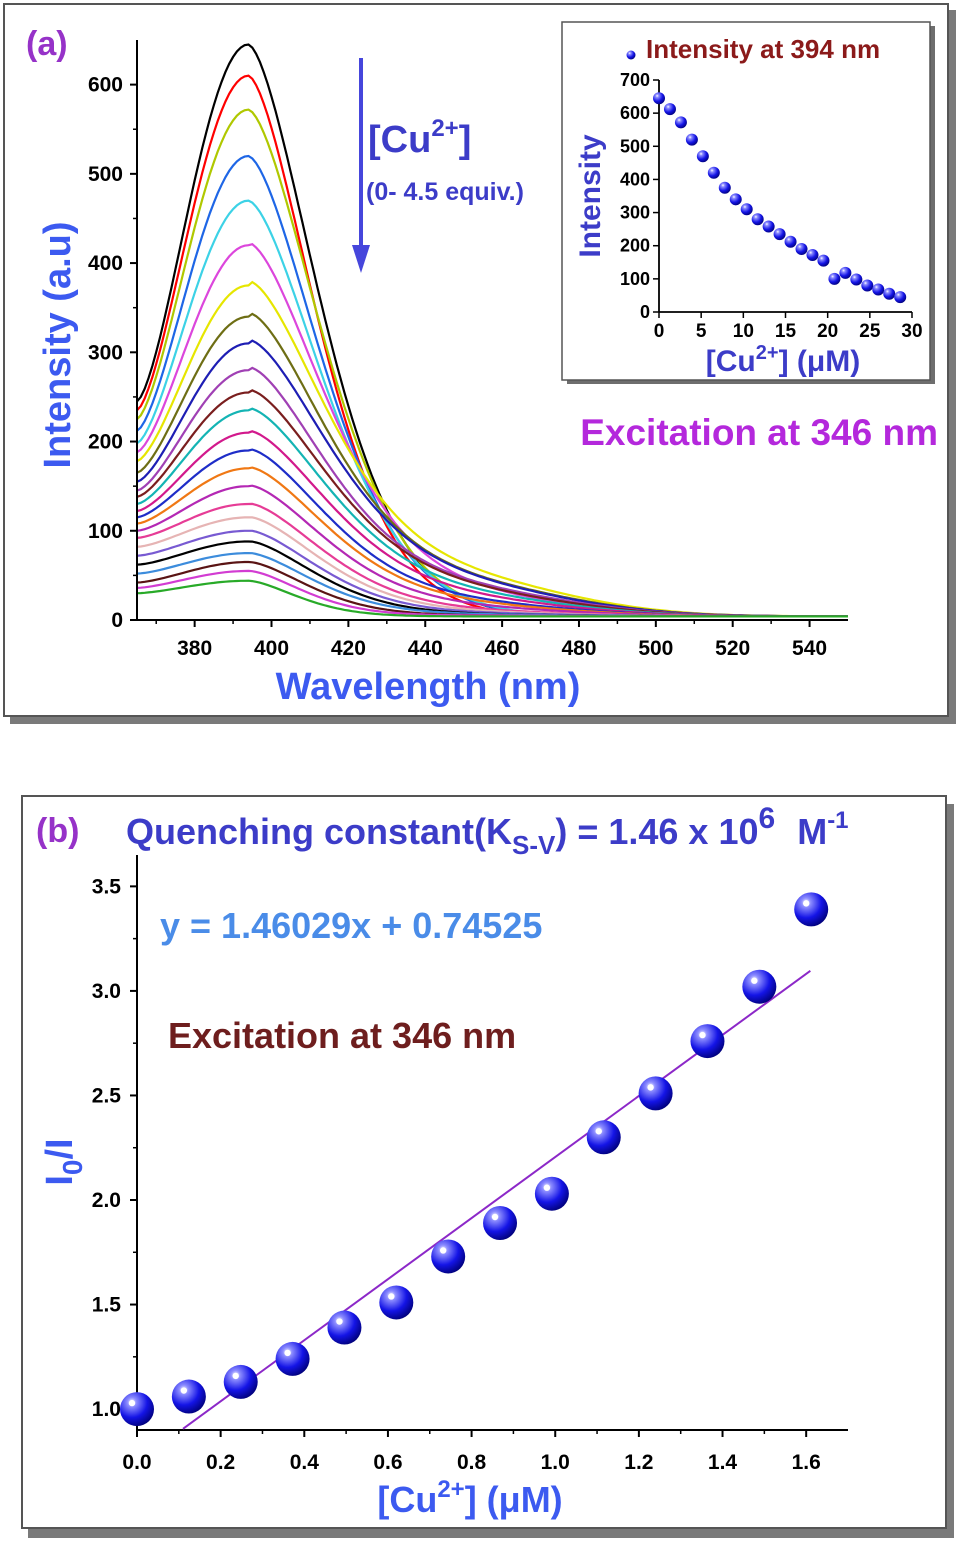 The height and width of the screenshot is (1542, 960). What do you see at coordinates (58, 344) in the screenshot?
I see `panel-a-y-axis-label: Intensity (a.u)` at bounding box center [58, 344].